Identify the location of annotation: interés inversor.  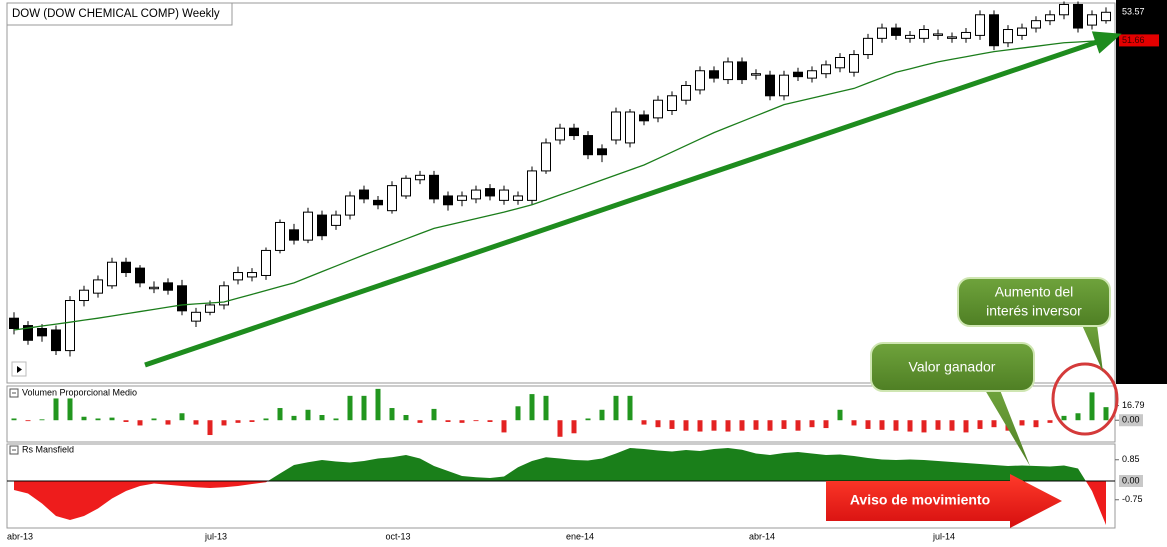
(1034, 311).